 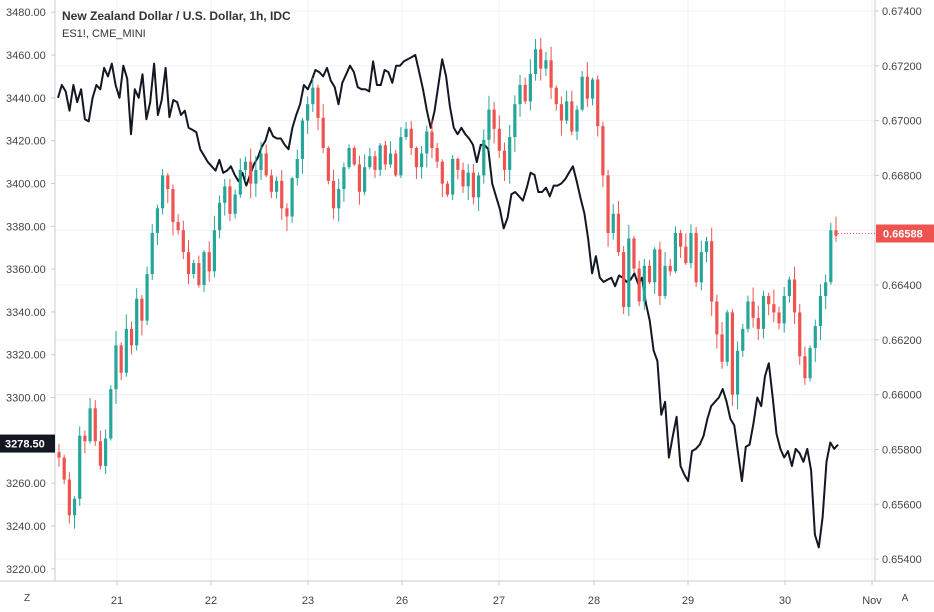 What do you see at coordinates (902, 176) in the screenshot?
I see `right-axis-tick-label: 0.66800` at bounding box center [902, 176].